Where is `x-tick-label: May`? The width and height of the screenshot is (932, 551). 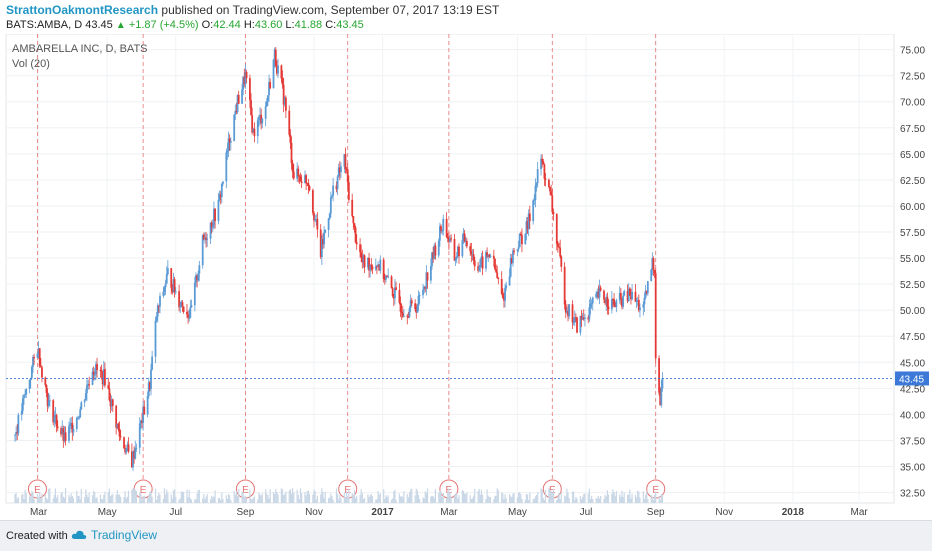
x-tick-label: May is located at coordinates (517, 512).